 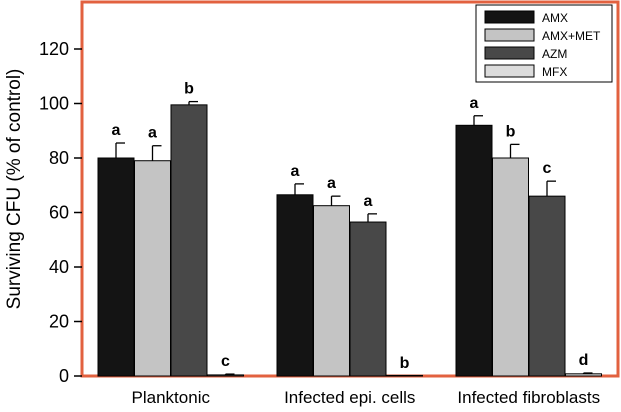 I want to click on y-tick-label: 0, so click(x=64, y=376).